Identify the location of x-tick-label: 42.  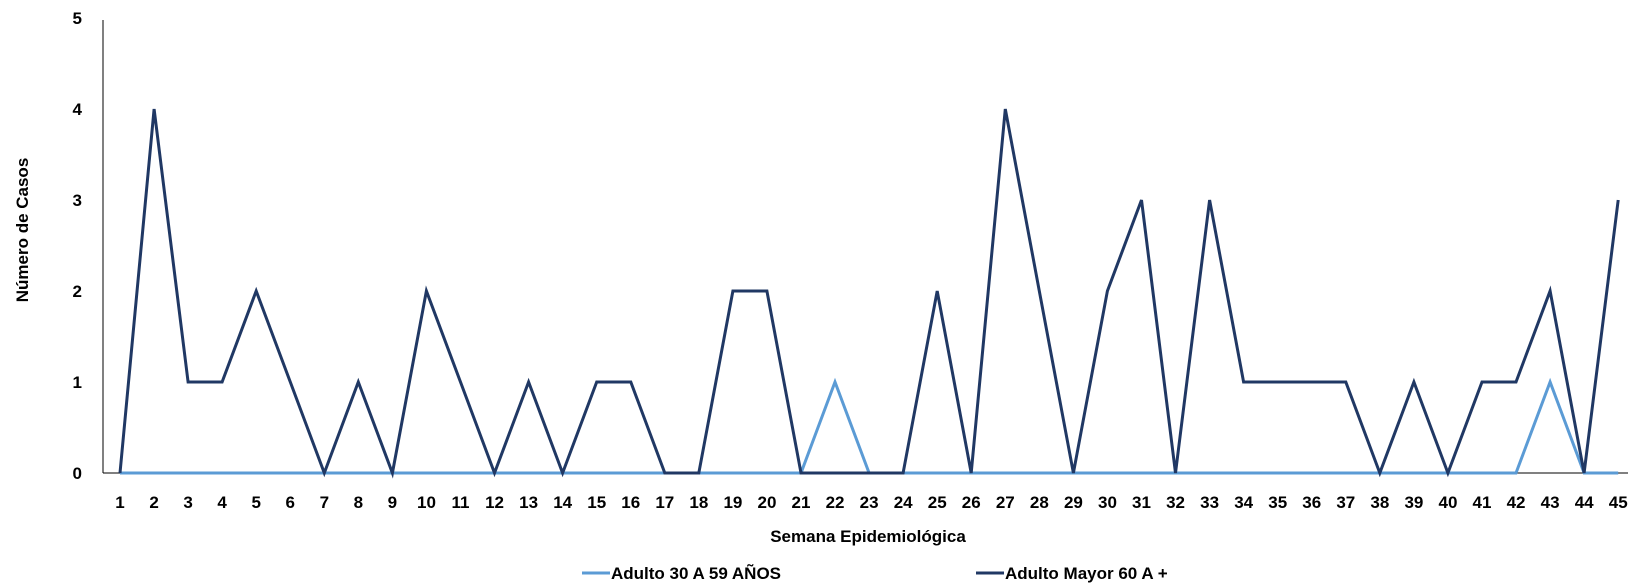
(1516, 502).